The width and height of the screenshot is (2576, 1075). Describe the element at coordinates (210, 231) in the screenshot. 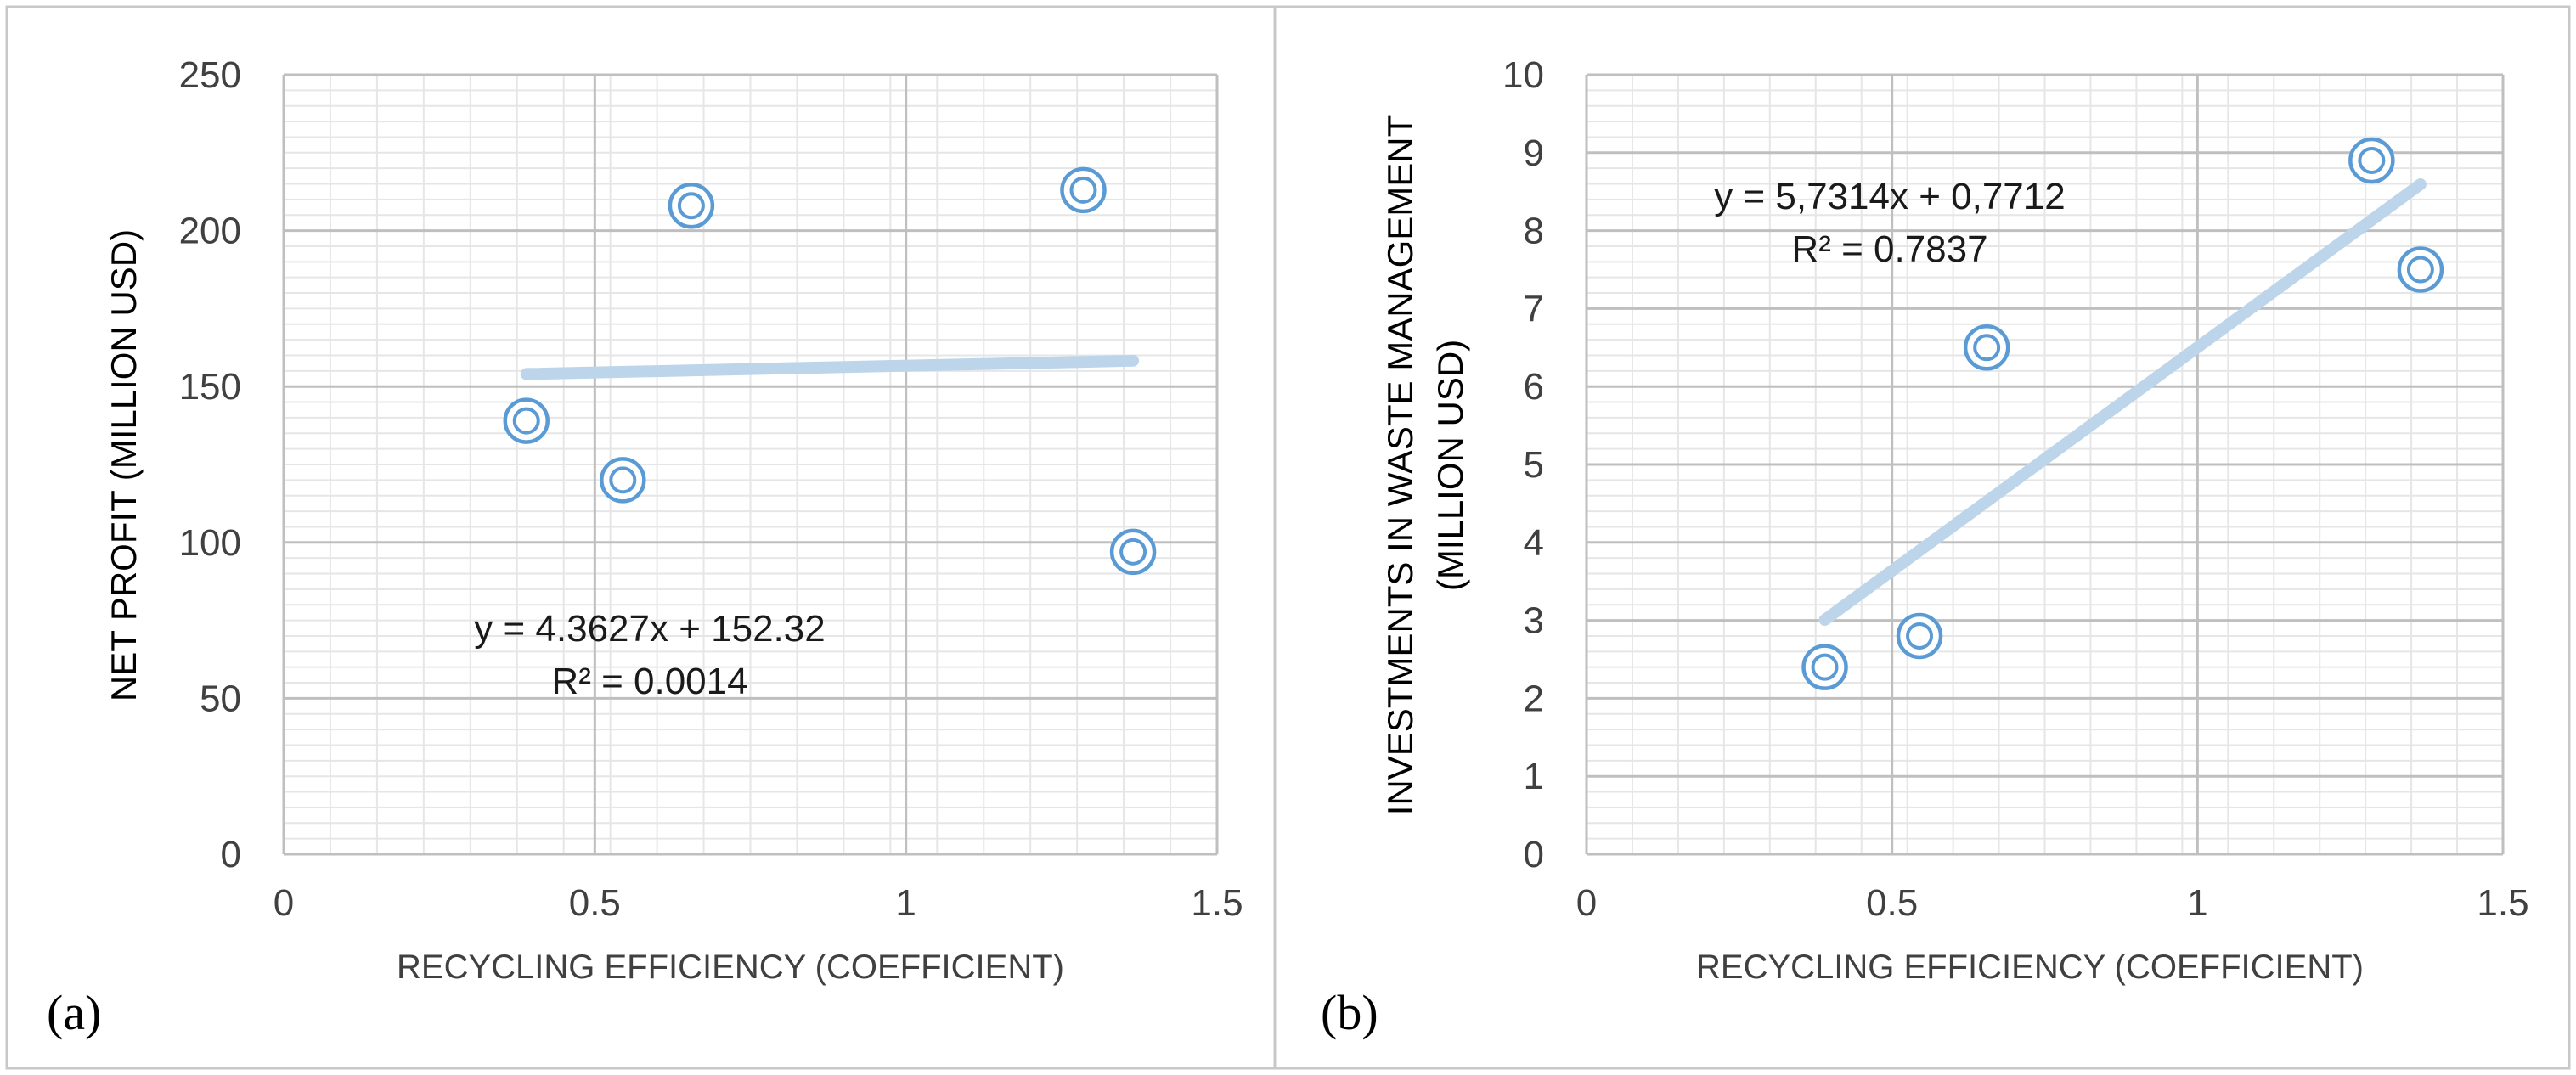

I see `chart-a-y-tick-label: 200` at that location.